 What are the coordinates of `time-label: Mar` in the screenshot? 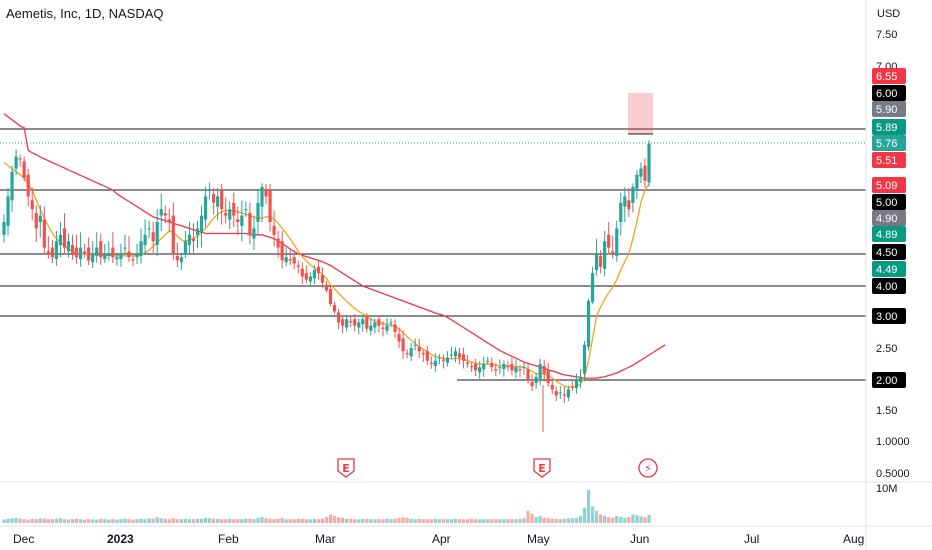 It's located at (325, 539).